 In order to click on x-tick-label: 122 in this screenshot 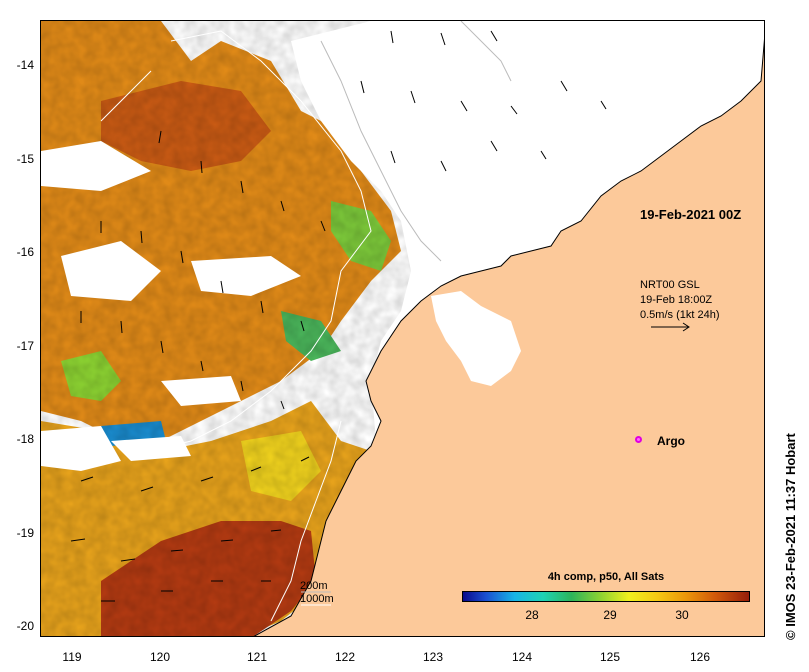, I will do `click(345, 657)`.